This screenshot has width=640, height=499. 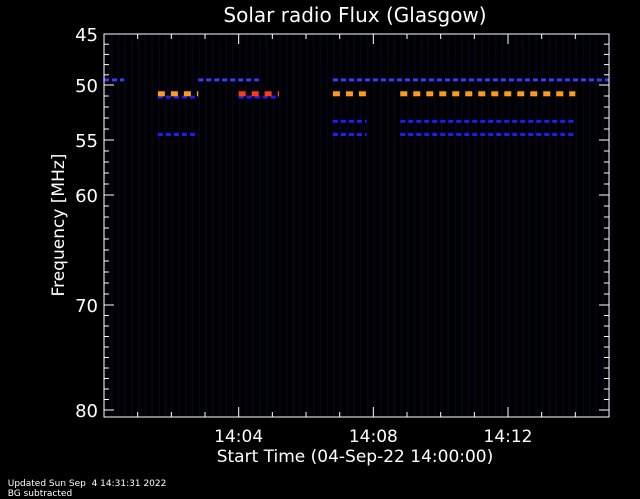 I want to click on x-tick-label: 14:04, so click(x=238, y=437).